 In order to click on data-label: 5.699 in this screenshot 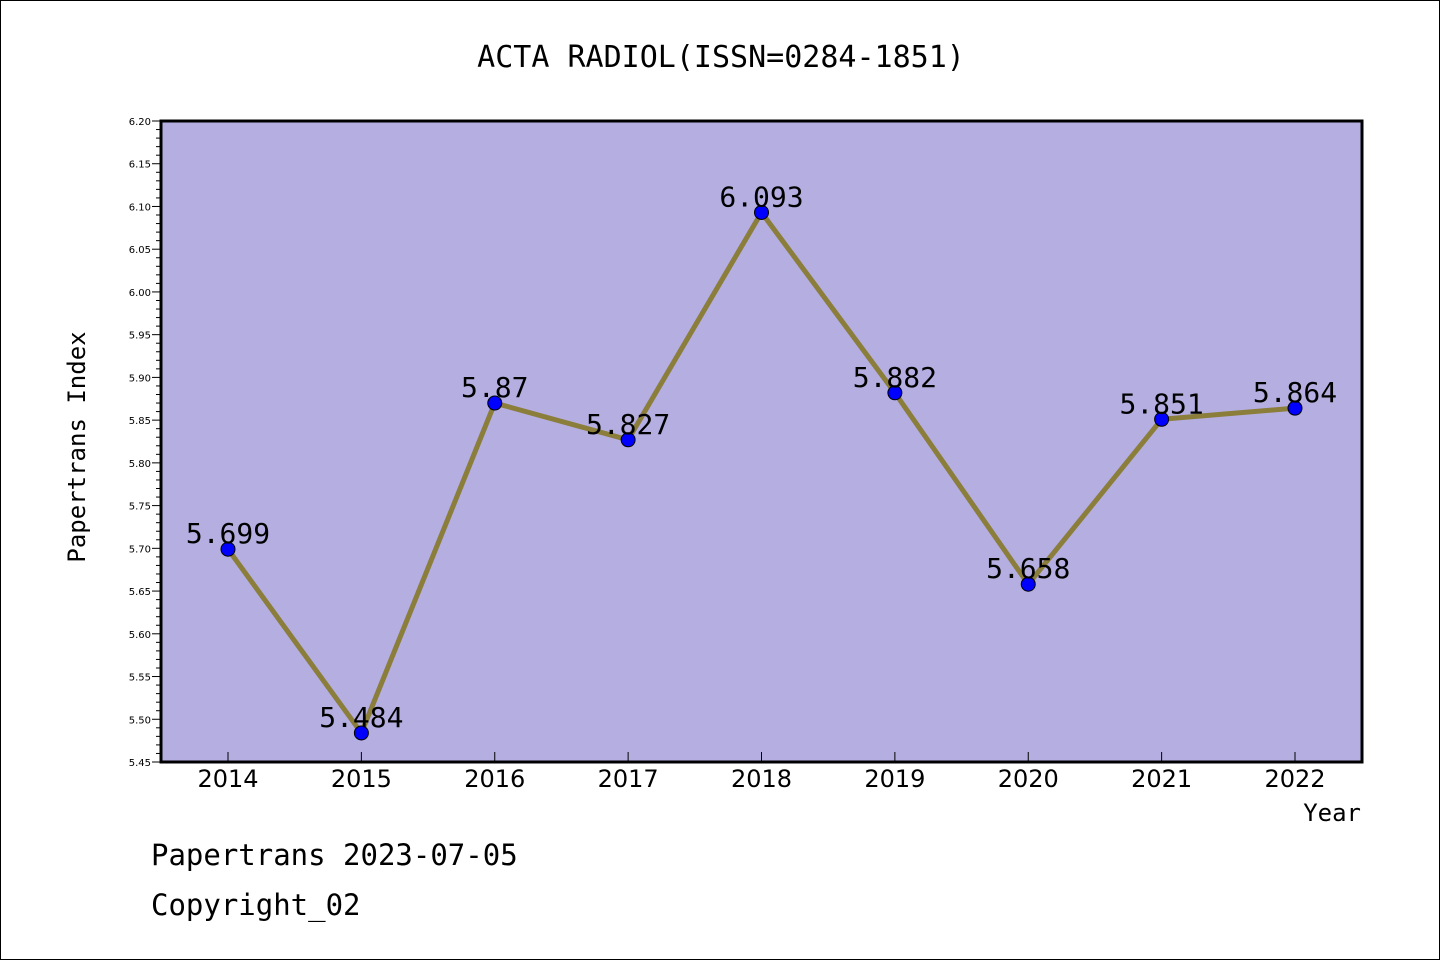, I will do `click(228, 533)`.